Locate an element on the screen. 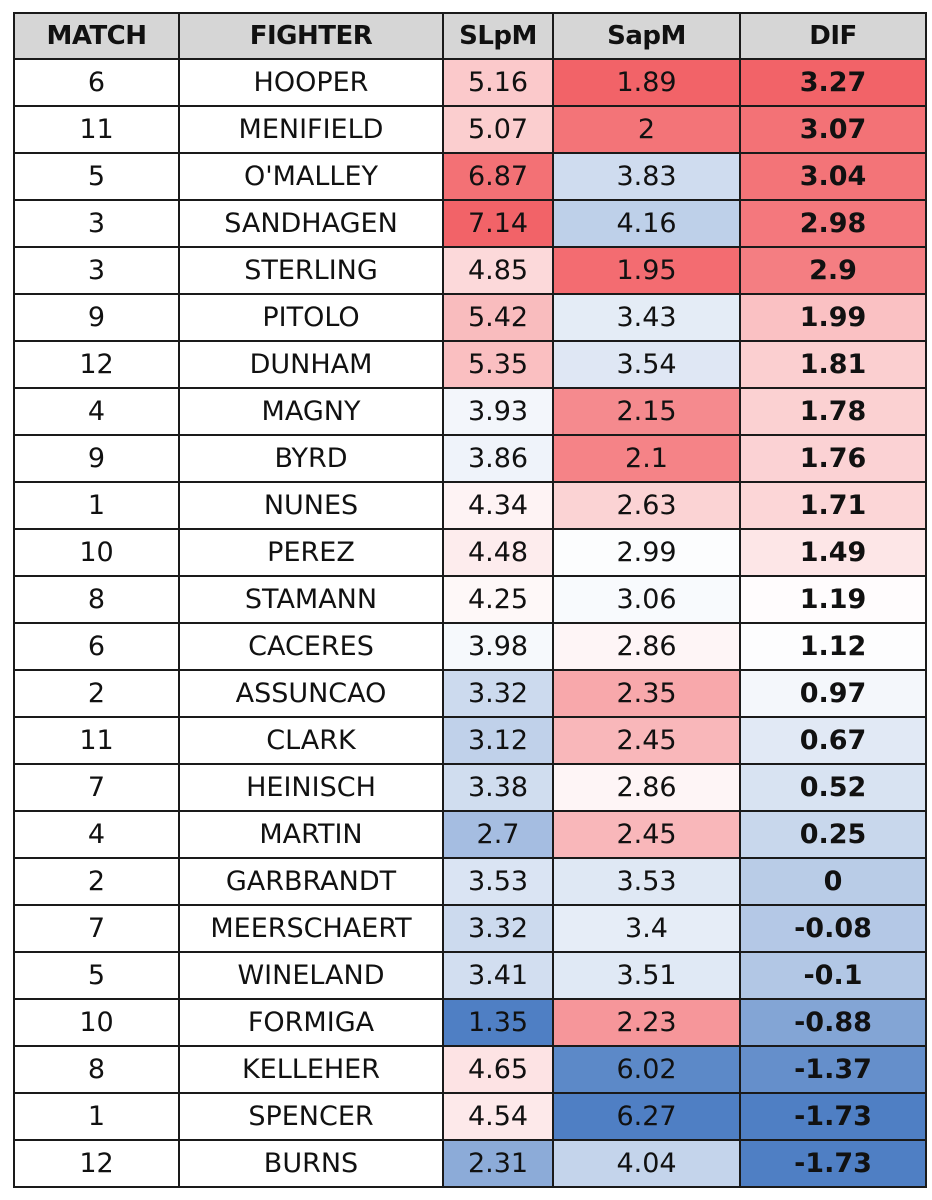 This screenshot has width=932, height=1200. slpm-cell: 4.25 is located at coordinates (498, 599).